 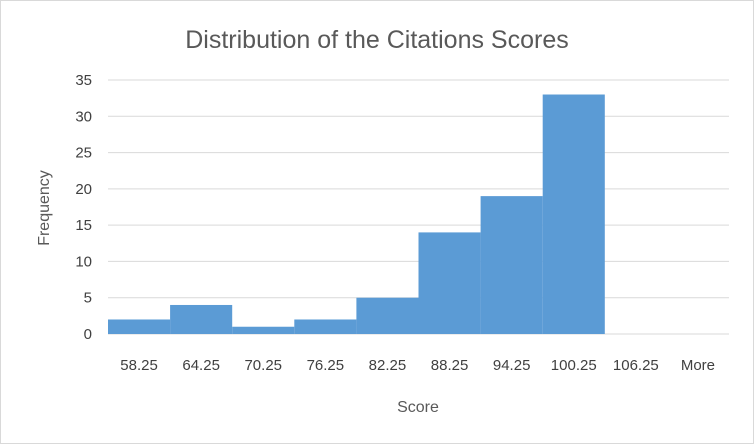 I want to click on x-tick-label: 106.25, so click(x=636, y=365).